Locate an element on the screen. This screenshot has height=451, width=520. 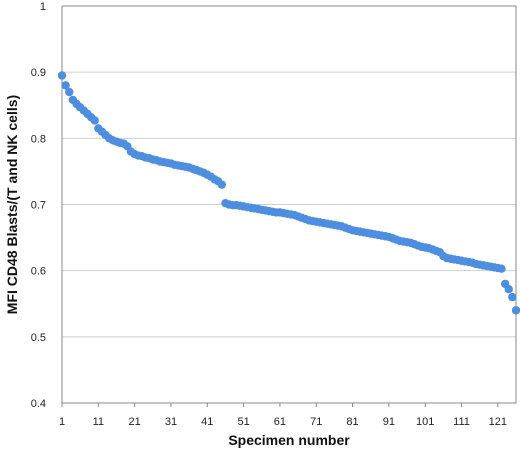
x-tick-label: 111 is located at coordinates (461, 422).